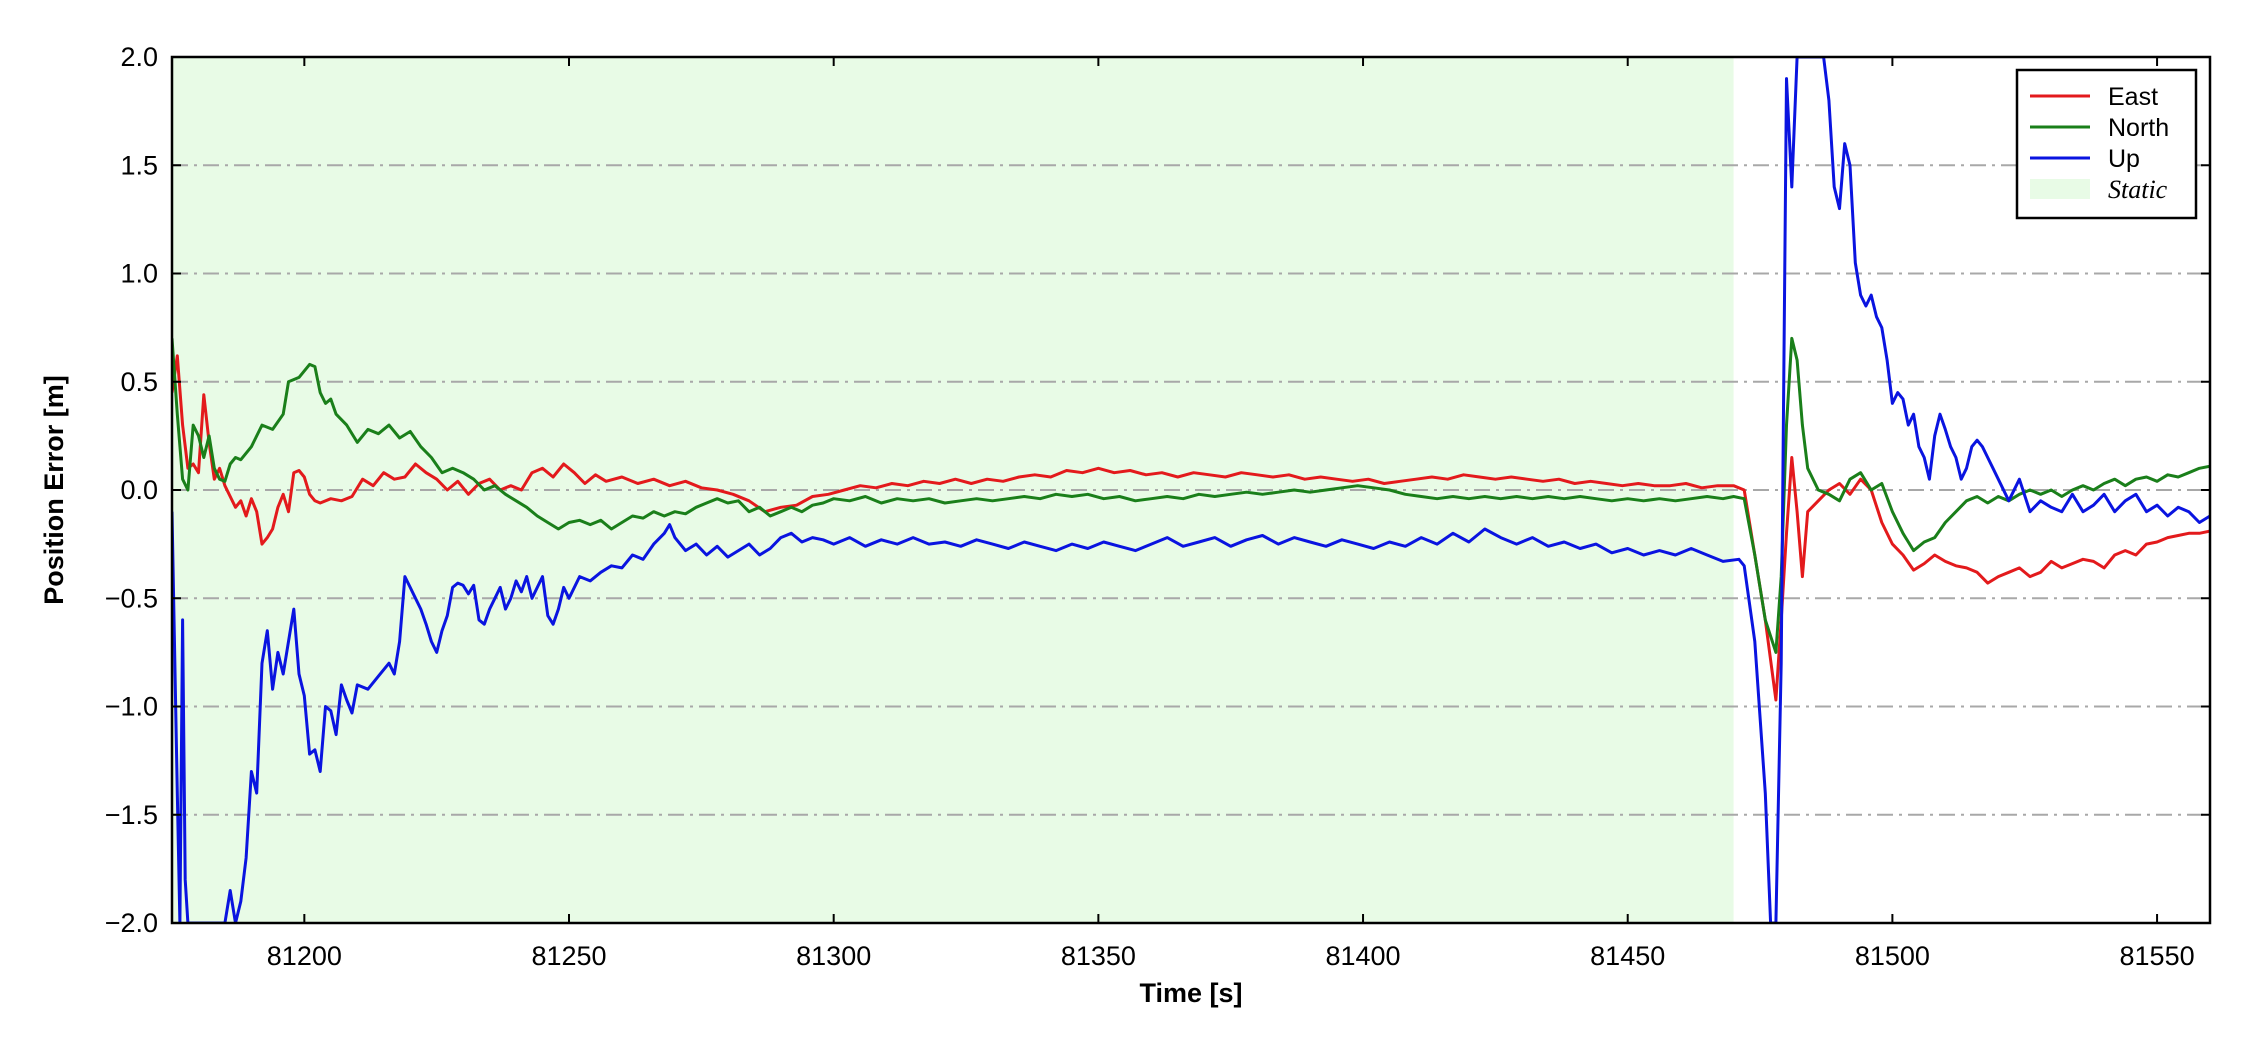 This screenshot has height=1050, width=2250. What do you see at coordinates (131, 815) in the screenshot?
I see `y-tick-label: −1.5` at bounding box center [131, 815].